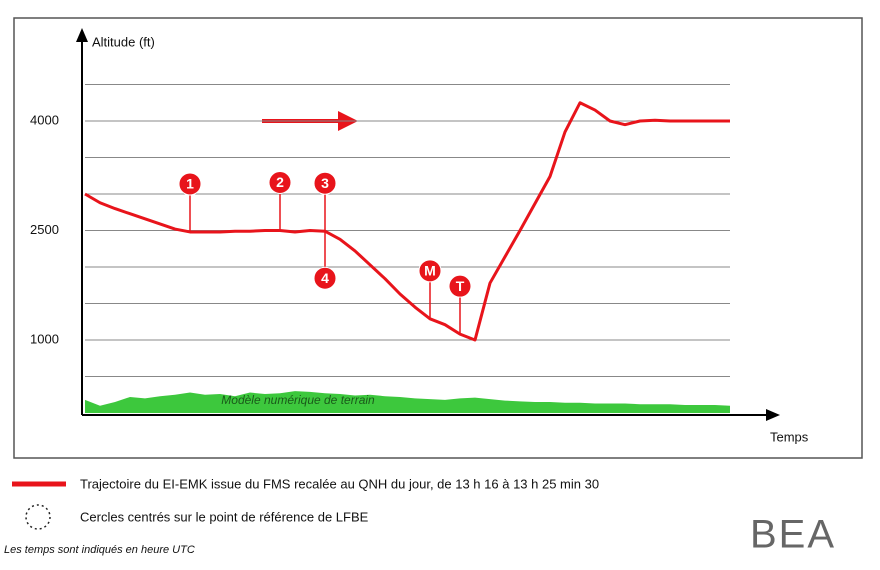 The width and height of the screenshot is (880, 570). I want to click on logo: BEA, so click(793, 535).